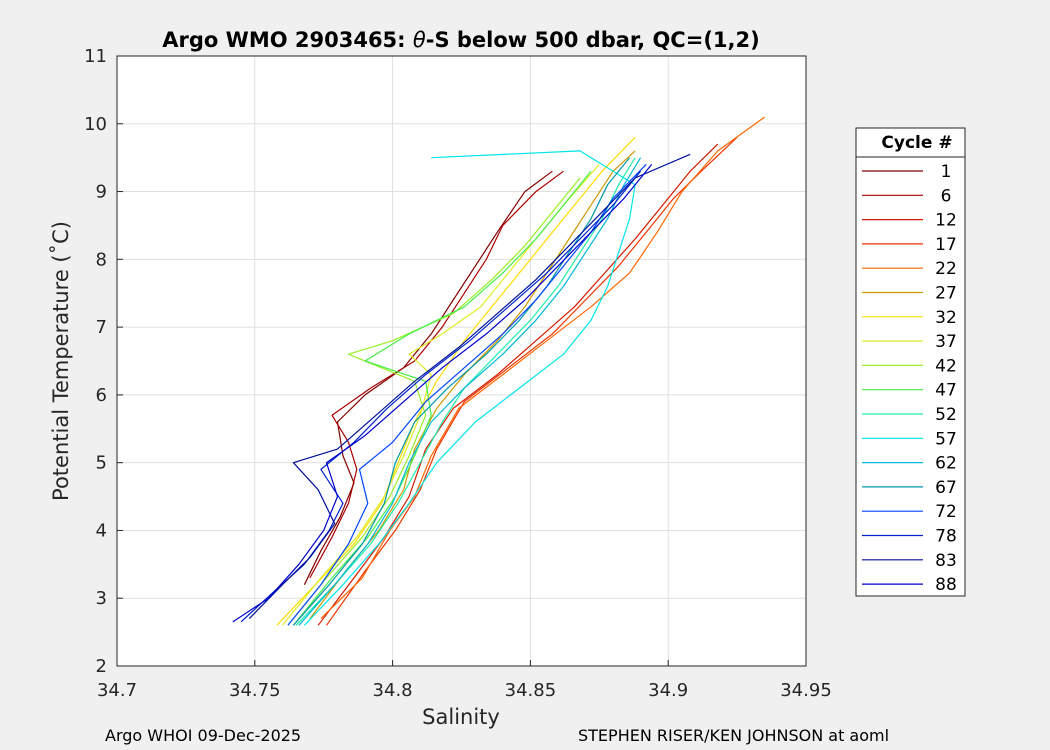 Image resolution: width=1050 pixels, height=750 pixels. I want to click on legend-label: 57, so click(946, 439).